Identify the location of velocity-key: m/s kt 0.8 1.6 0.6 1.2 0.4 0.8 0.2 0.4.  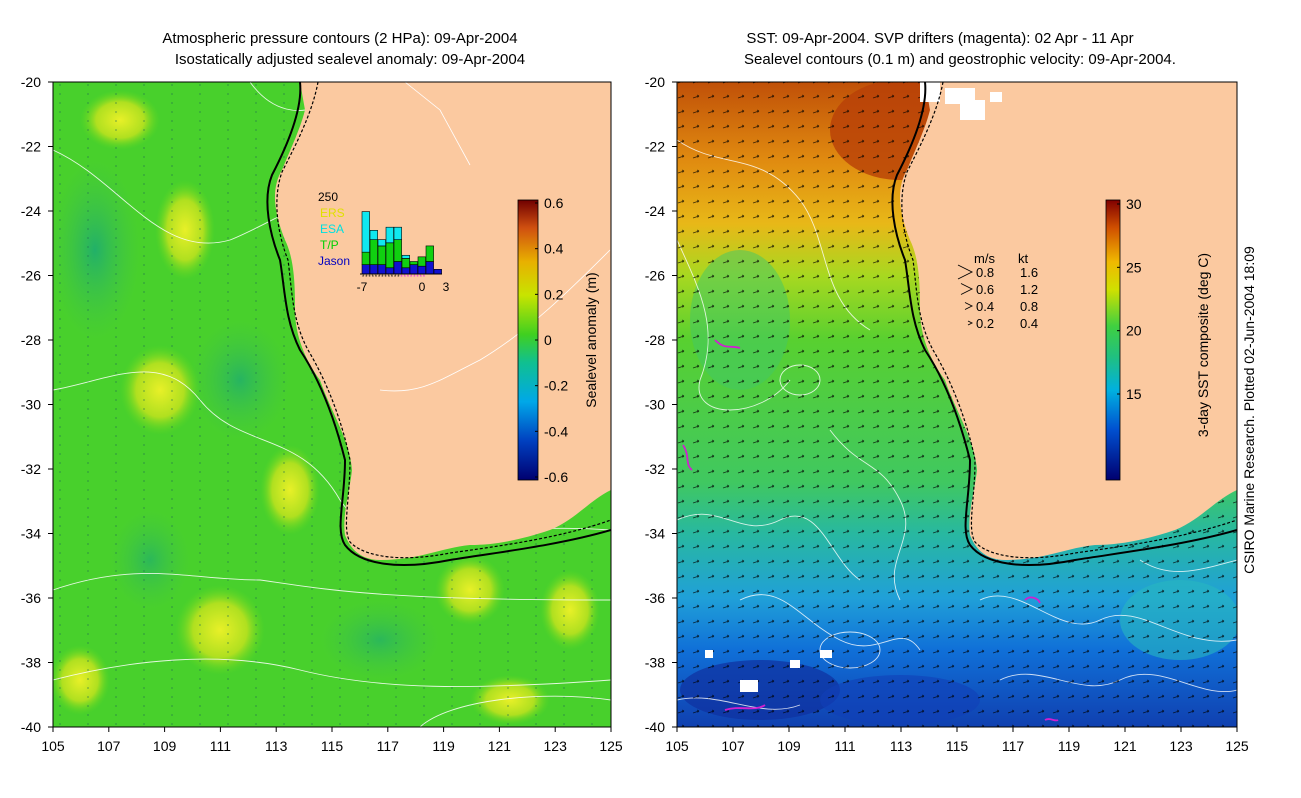
(997, 291).